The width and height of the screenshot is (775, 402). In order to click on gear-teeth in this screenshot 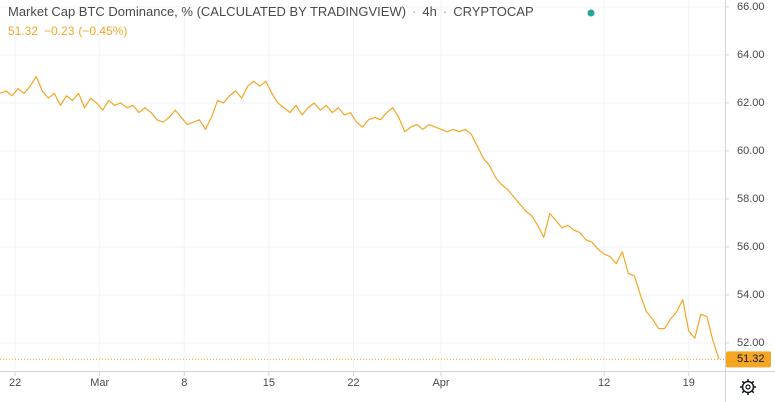, I will do `click(748, 387)`.